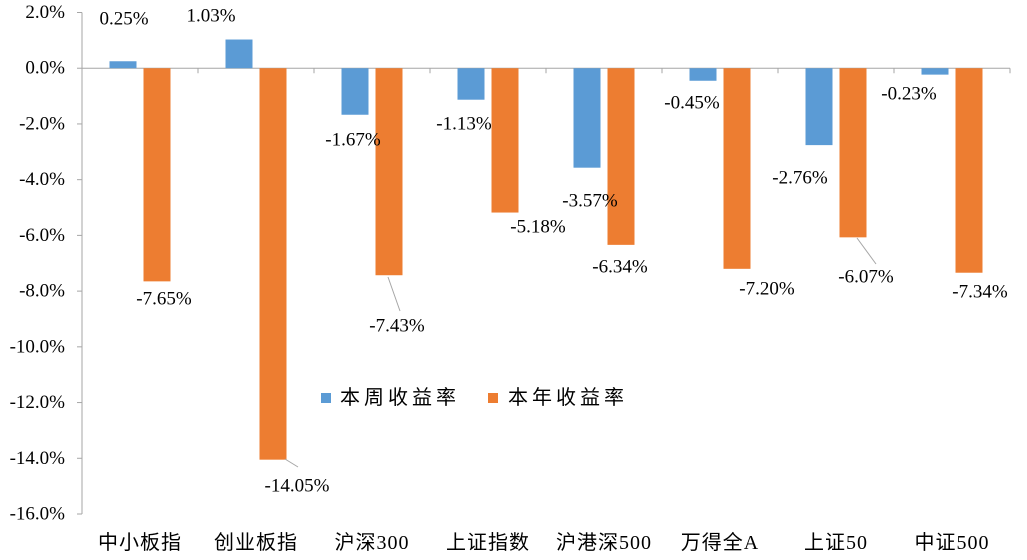  Describe the element at coordinates (297, 486) in the screenshot. I see `series-1-data-label-1: -14.05%` at that location.